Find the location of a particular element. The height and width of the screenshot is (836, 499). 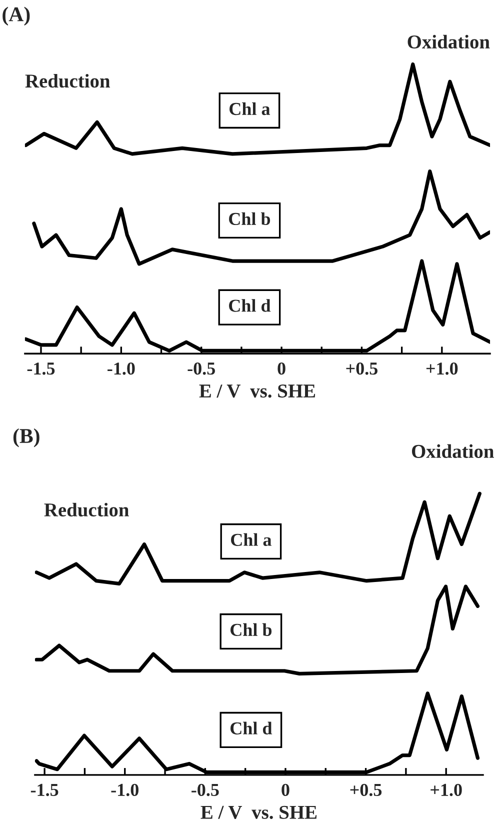

text: Chl a is located at coordinates (250, 109).